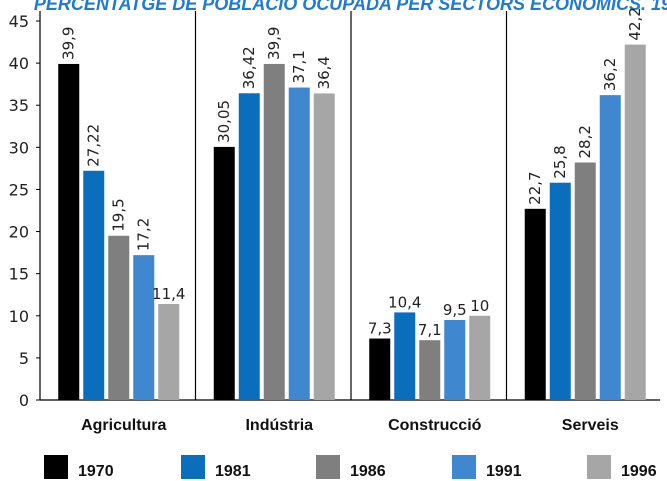 This screenshot has height=481, width=667. Describe the element at coordinates (279, 425) in the screenshot. I see `category-label: Indústria` at that location.